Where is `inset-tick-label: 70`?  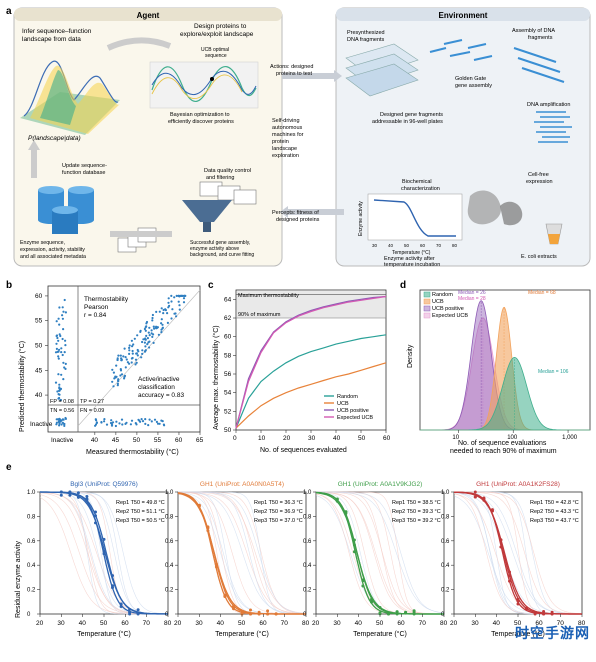
inset-tick-label: 70 is located at coordinates (439, 245).